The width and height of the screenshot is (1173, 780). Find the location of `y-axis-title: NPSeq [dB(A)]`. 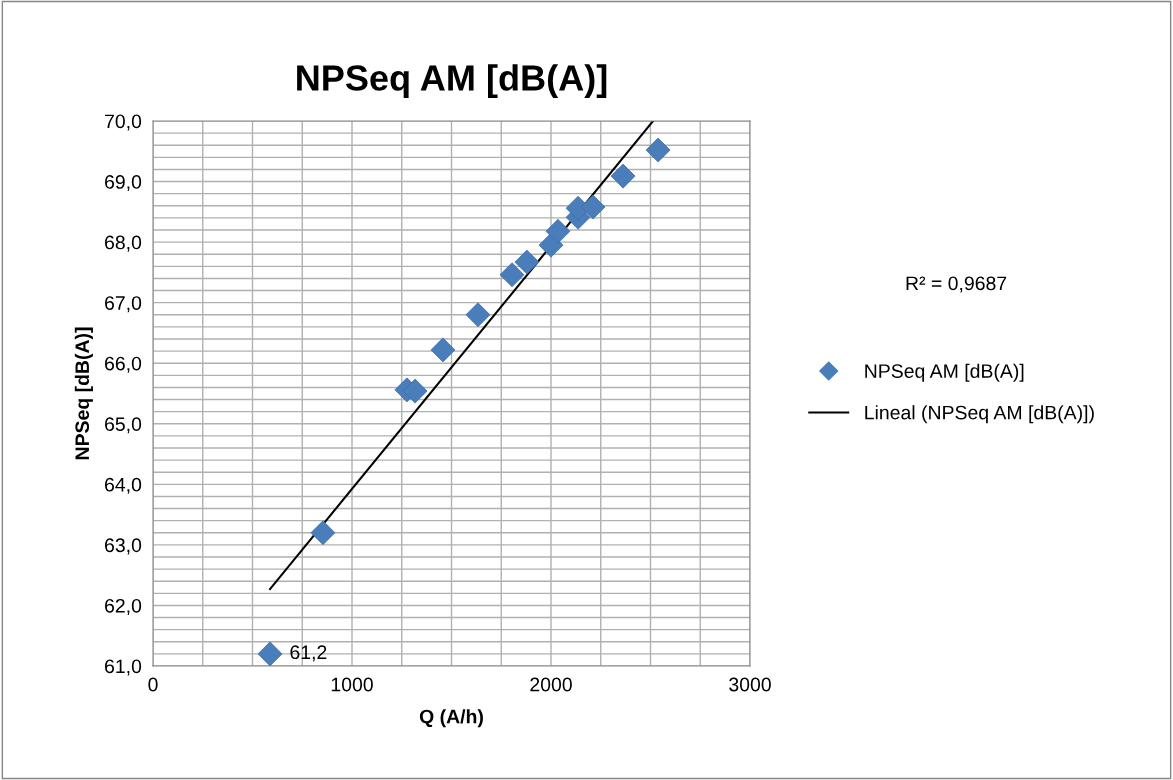

y-axis-title: NPSeq [dB(A)] is located at coordinates (83, 393).